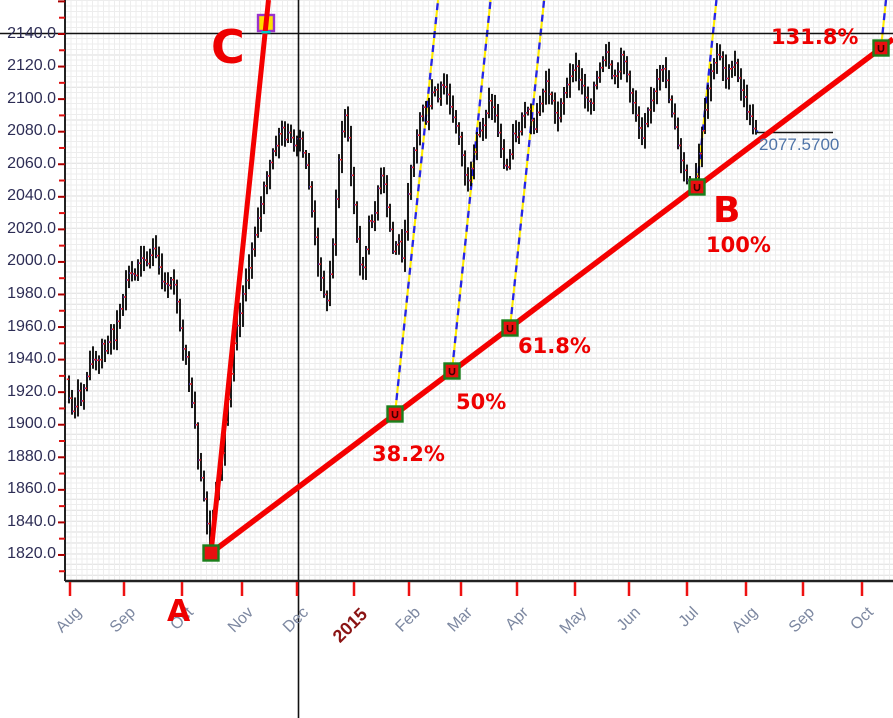 This screenshot has height=718, width=893. I want to click on y-axis-label: 2040.0, so click(31, 196).